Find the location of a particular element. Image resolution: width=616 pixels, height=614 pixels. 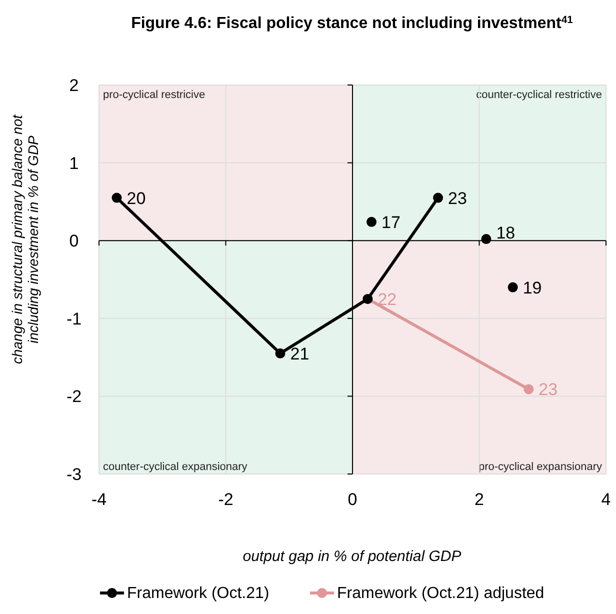

band-label: pro-cyclical expansionary is located at coordinates (540, 467).